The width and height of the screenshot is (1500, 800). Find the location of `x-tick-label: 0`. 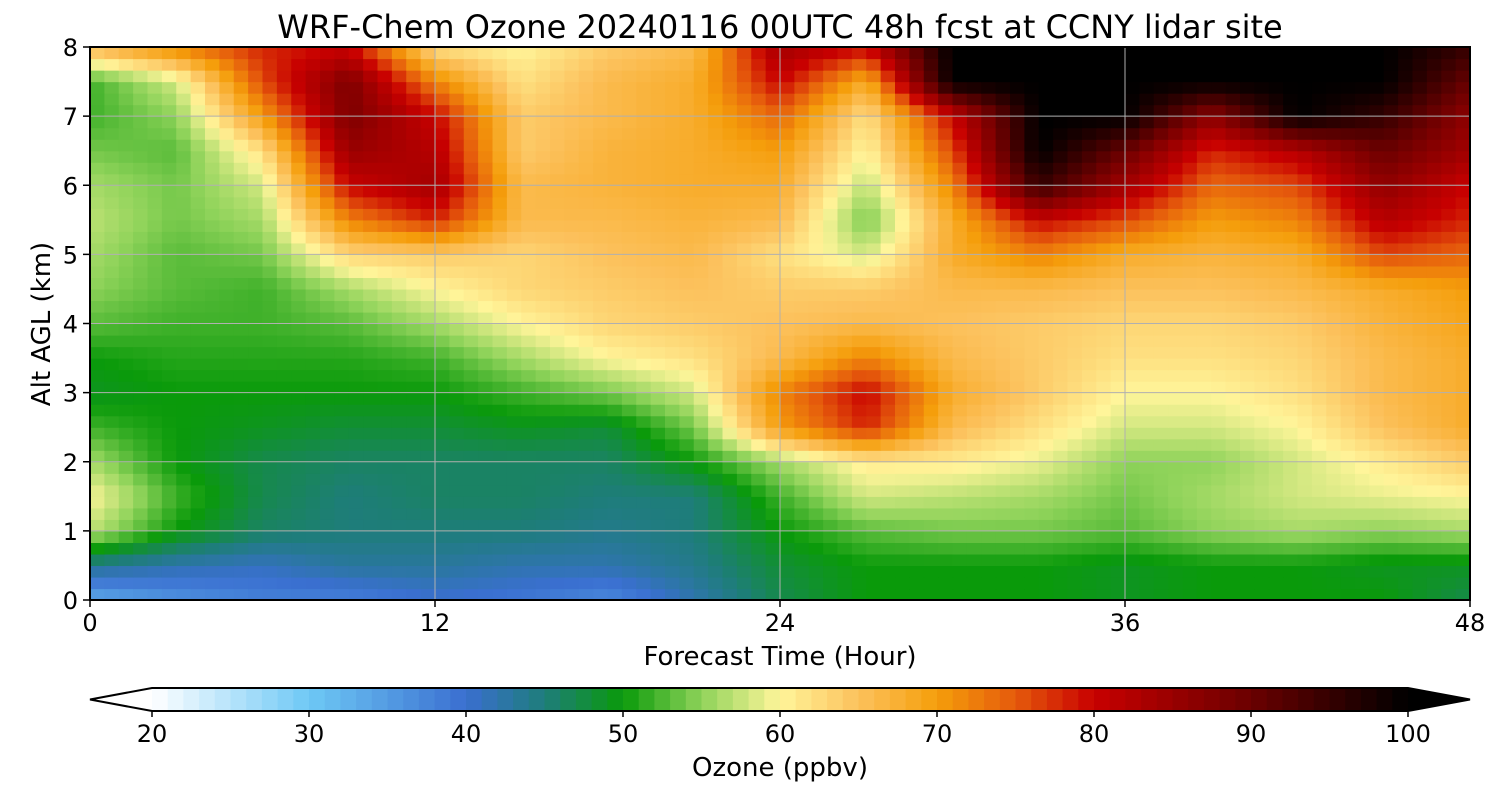

x-tick-label: 0 is located at coordinates (89, 623).